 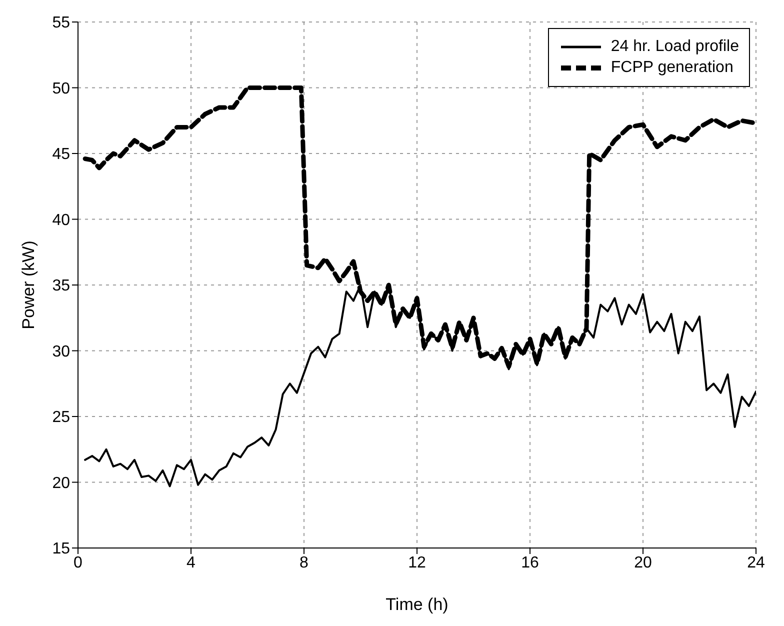 I want to click on legend-label: 24 hr. Load profile, so click(x=674, y=47).